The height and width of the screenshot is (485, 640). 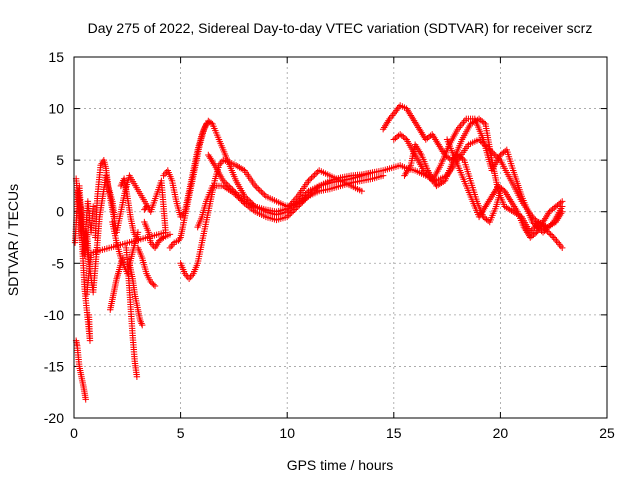 I want to click on x-tick-label: 20, so click(x=501, y=433).